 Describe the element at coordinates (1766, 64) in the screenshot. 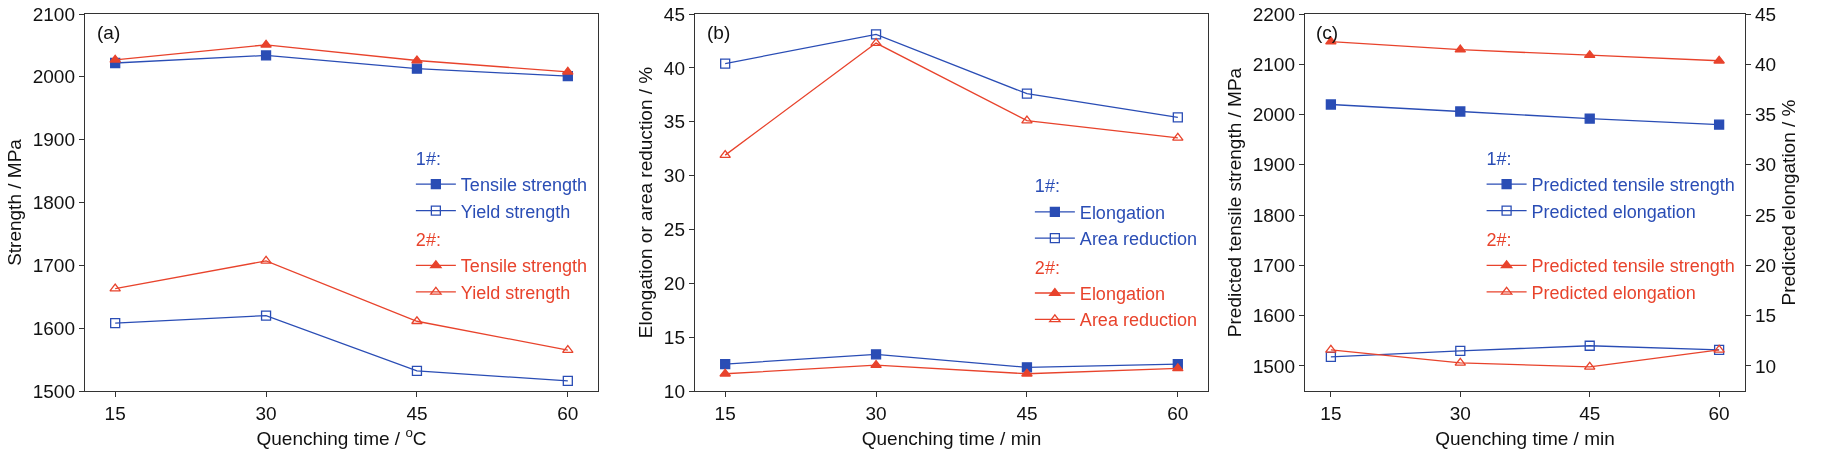

I see `y2-tick-label: 40` at that location.